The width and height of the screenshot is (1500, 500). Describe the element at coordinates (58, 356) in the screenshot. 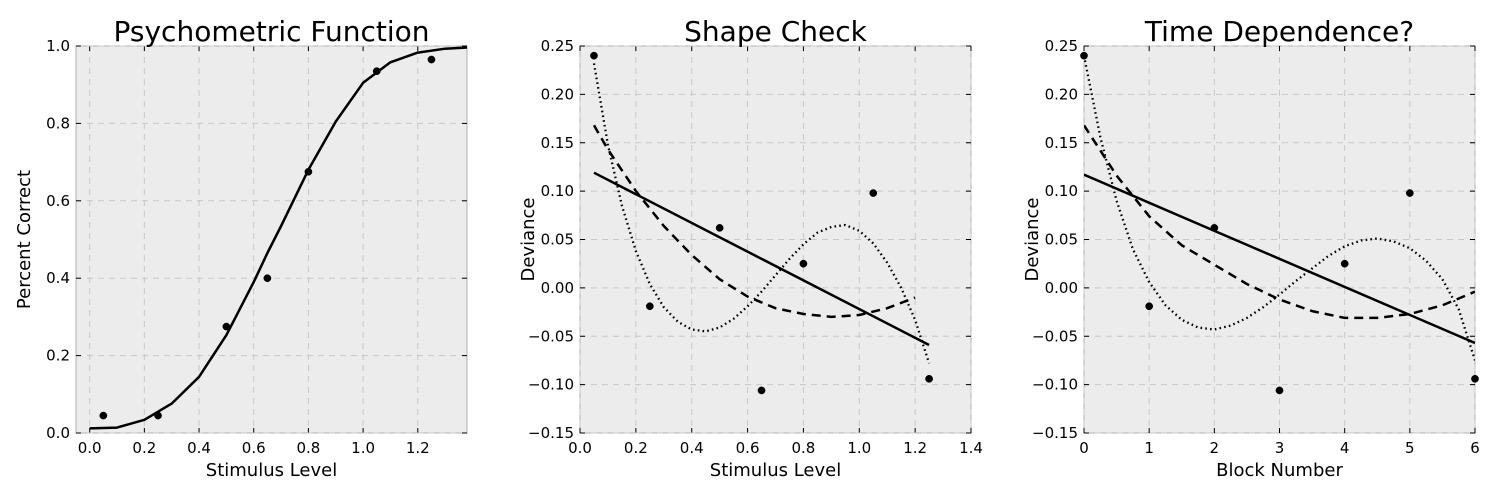

I see `y-tick-label: 0.2` at that location.